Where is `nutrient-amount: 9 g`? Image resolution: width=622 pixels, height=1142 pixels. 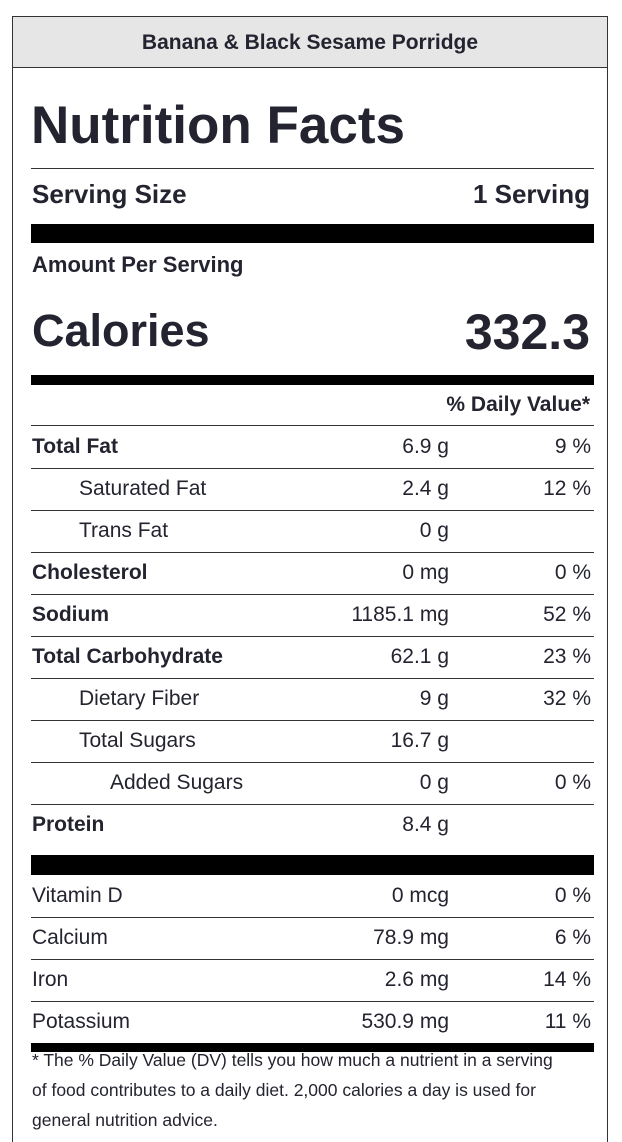
nutrient-amount: 9 g is located at coordinates (434, 698).